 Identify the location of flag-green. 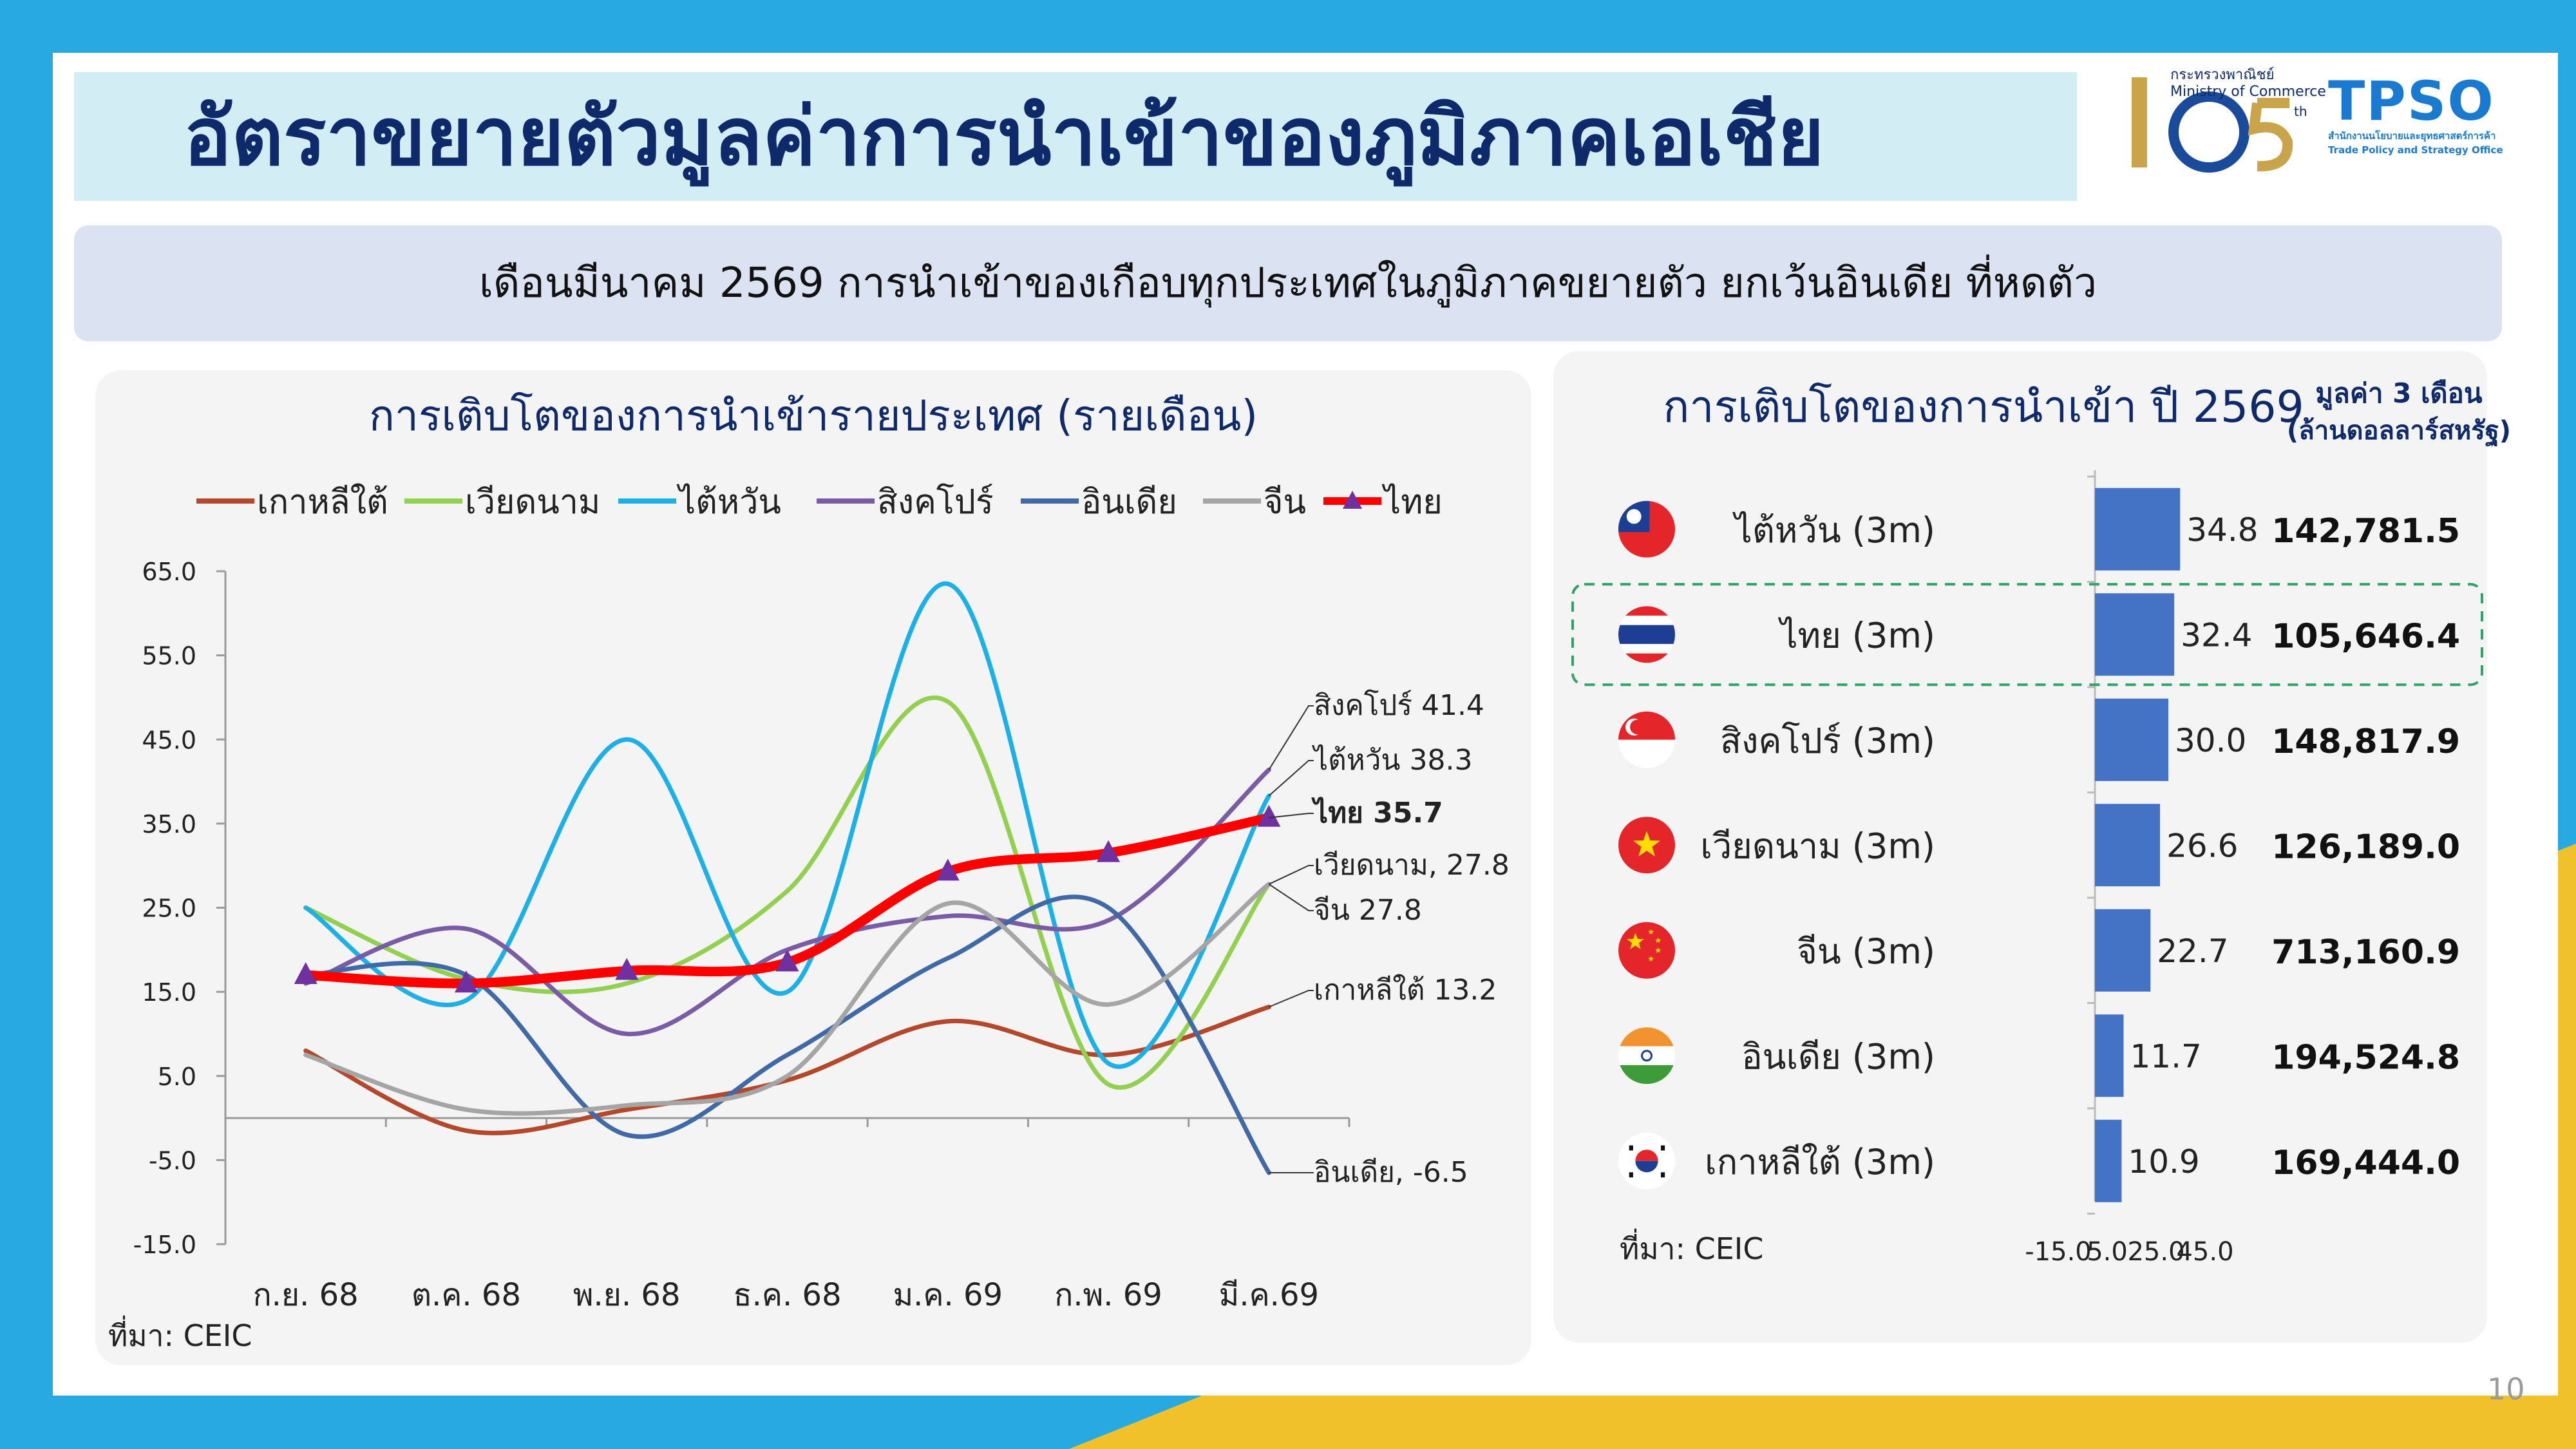
(1646, 1074).